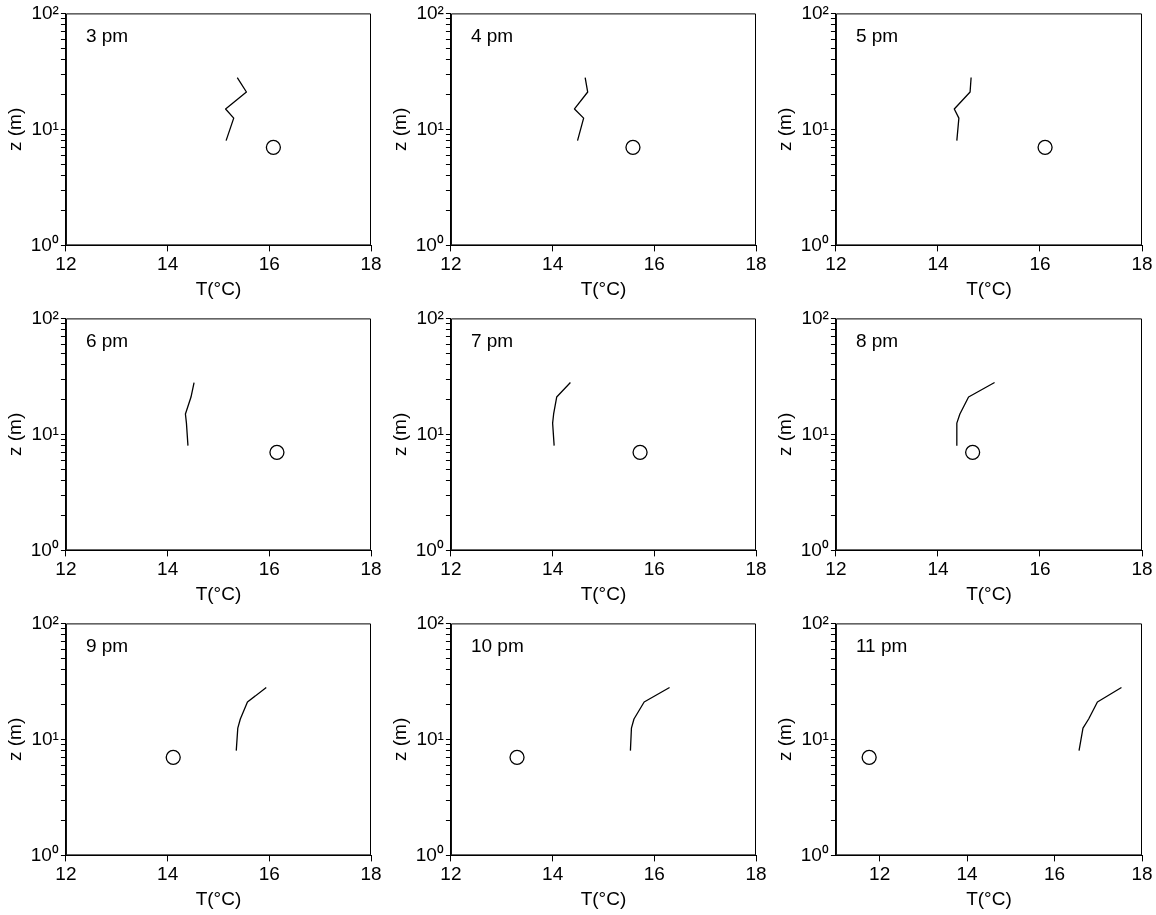 This screenshot has width=1156, height=915. I want to click on annotation: 11 pm, so click(881, 646).